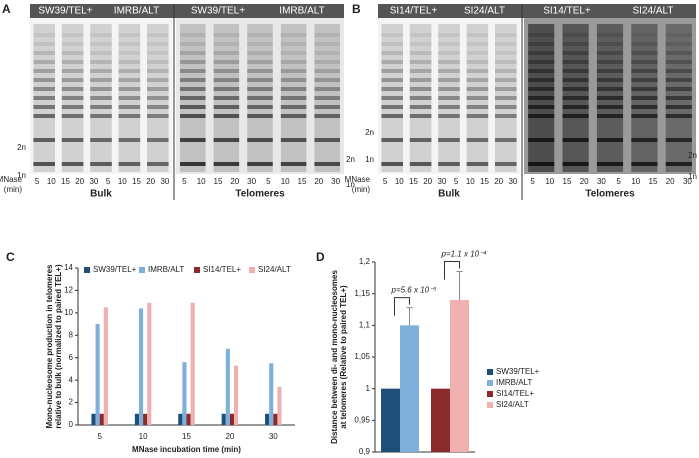  Describe the element at coordinates (222, 269) in the screenshot. I see `legend-label: SI14/TEL+` at that location.